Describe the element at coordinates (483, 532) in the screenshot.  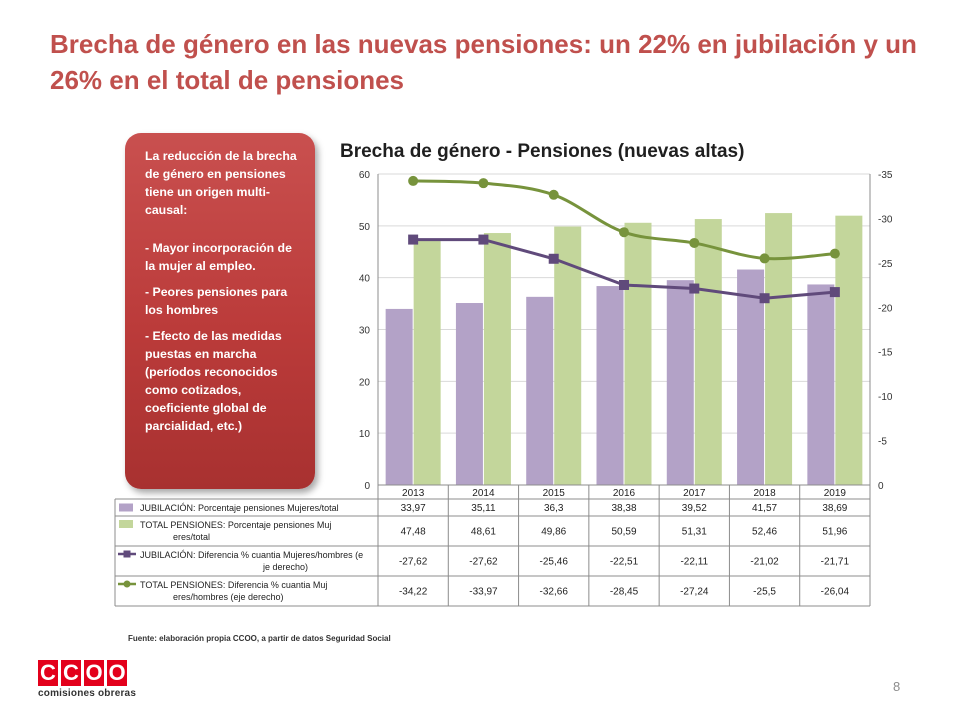
I see `data-label: 48,61` at that location.